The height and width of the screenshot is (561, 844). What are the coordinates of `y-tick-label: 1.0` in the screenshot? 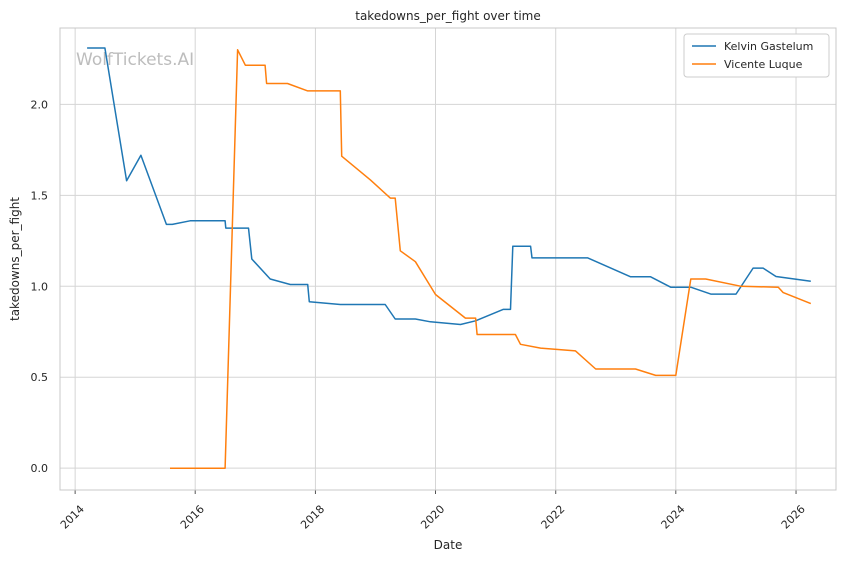 It's located at (40, 286).